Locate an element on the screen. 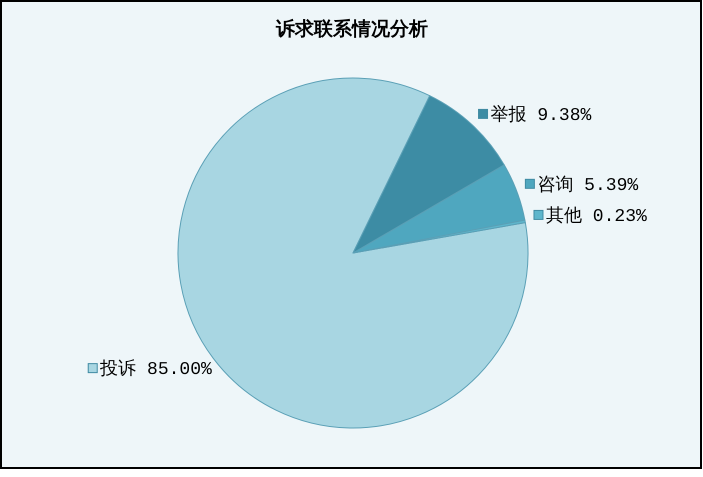 This screenshot has height=477, width=703. legend-label: 举报 9.38% is located at coordinates (541, 115).